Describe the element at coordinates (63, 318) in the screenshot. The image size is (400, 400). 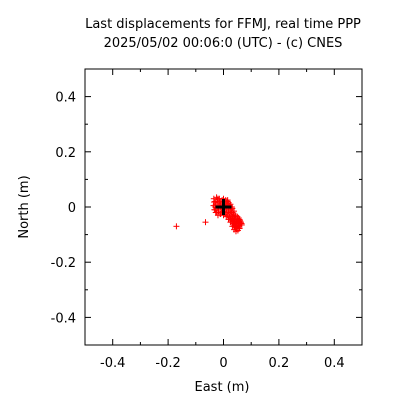
I see `y-tick-label: -0.4` at that location.